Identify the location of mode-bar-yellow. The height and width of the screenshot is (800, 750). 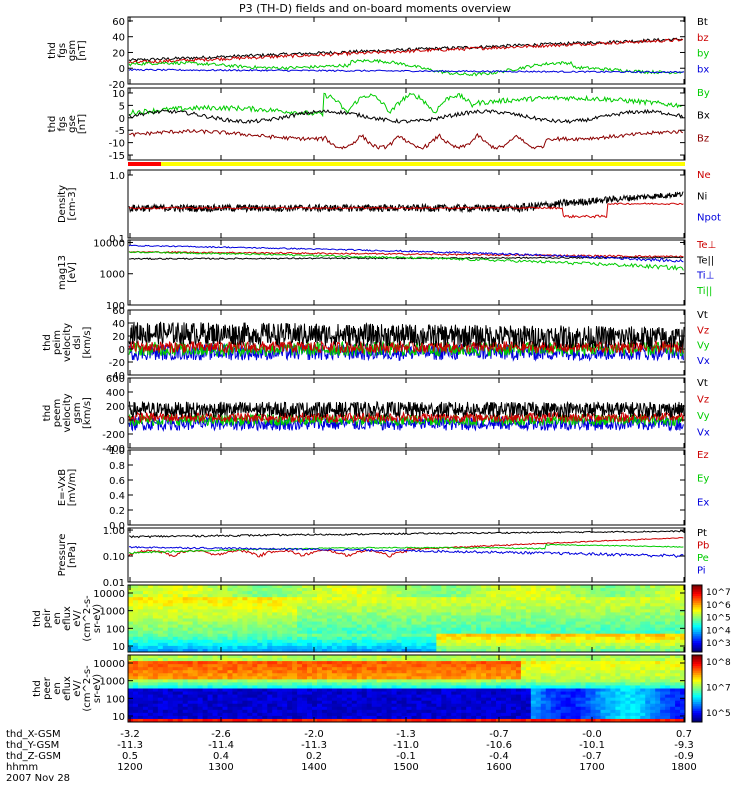
(423, 164).